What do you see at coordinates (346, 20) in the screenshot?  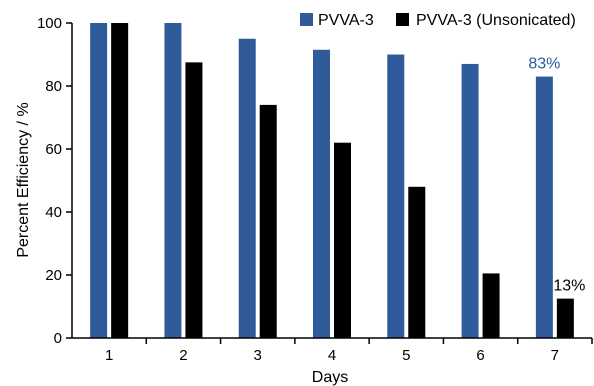 I see `legend-label-pvva3: PVVA-3` at bounding box center [346, 20].